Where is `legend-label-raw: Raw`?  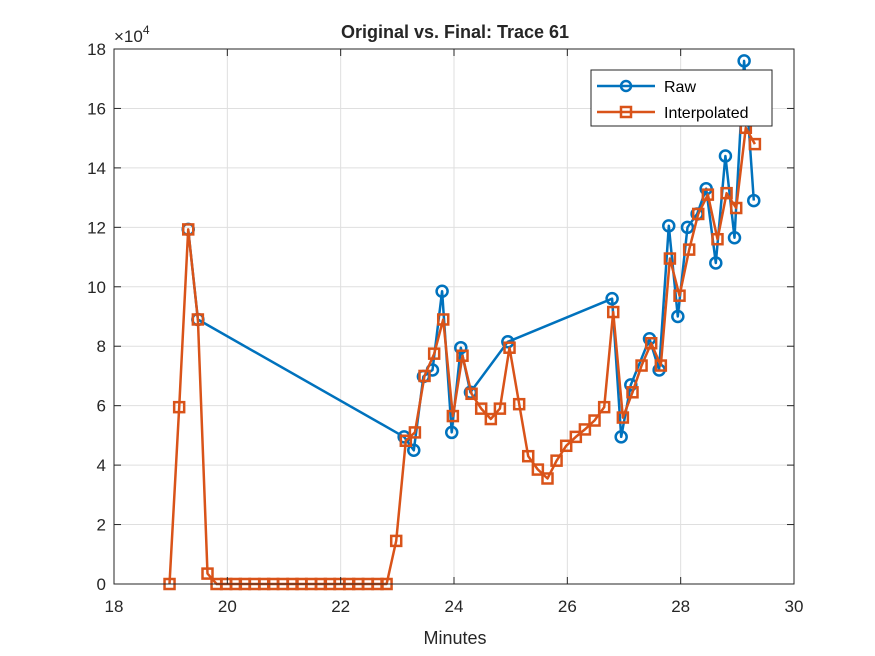
legend-label-raw: Raw is located at coordinates (680, 87).